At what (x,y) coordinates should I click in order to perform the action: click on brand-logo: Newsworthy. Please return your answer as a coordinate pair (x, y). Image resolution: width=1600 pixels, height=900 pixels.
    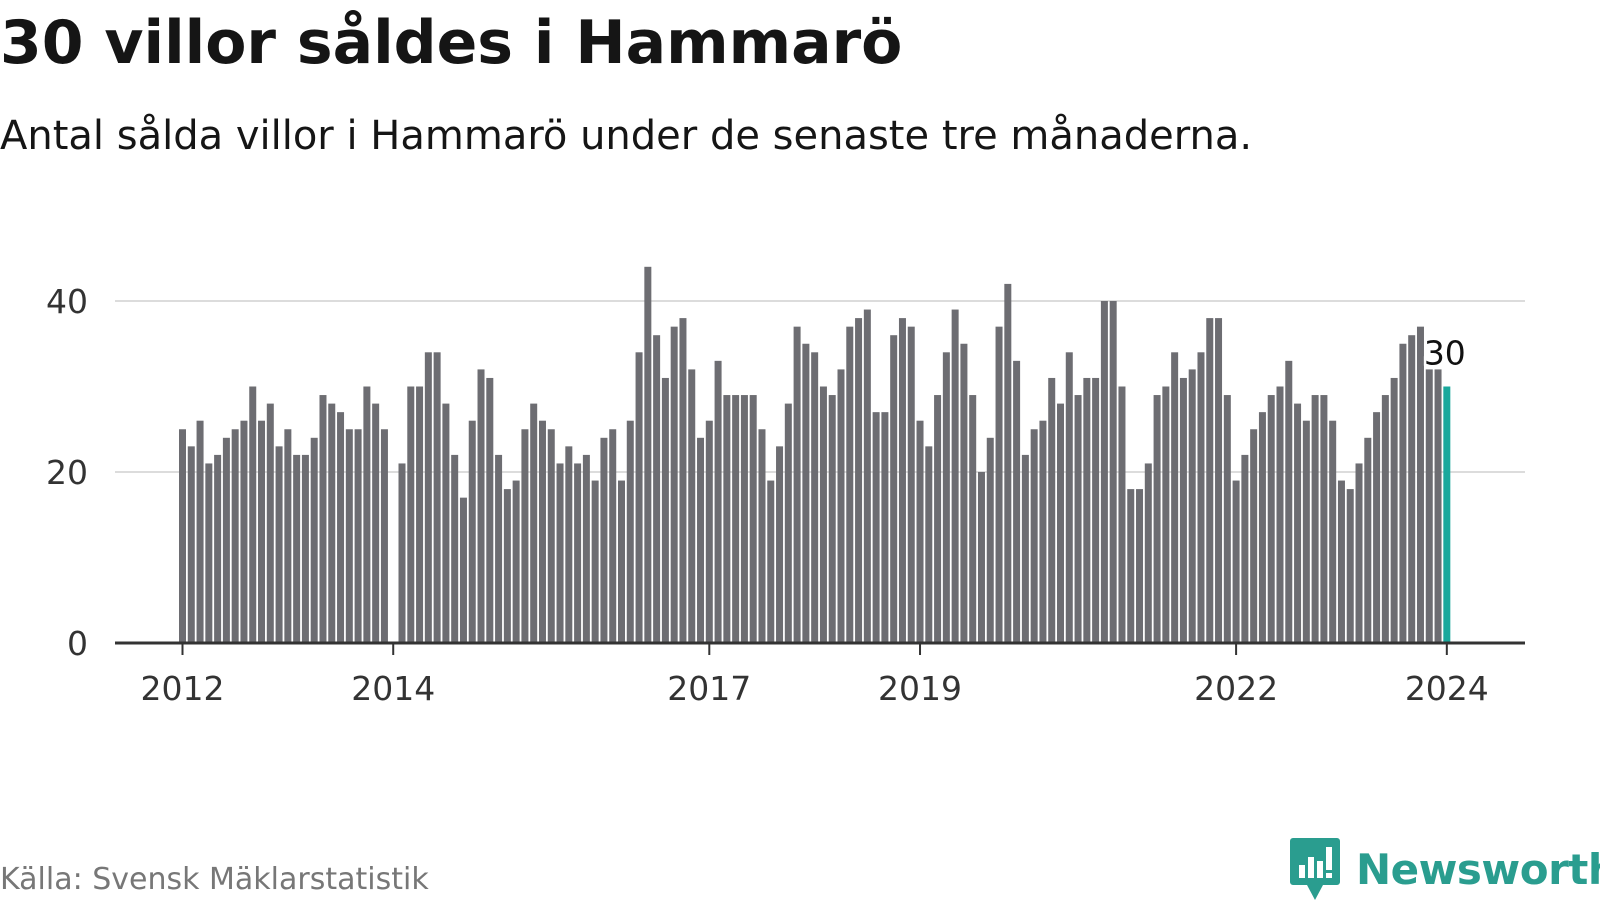
    Looking at the image, I should click on (1445, 869).